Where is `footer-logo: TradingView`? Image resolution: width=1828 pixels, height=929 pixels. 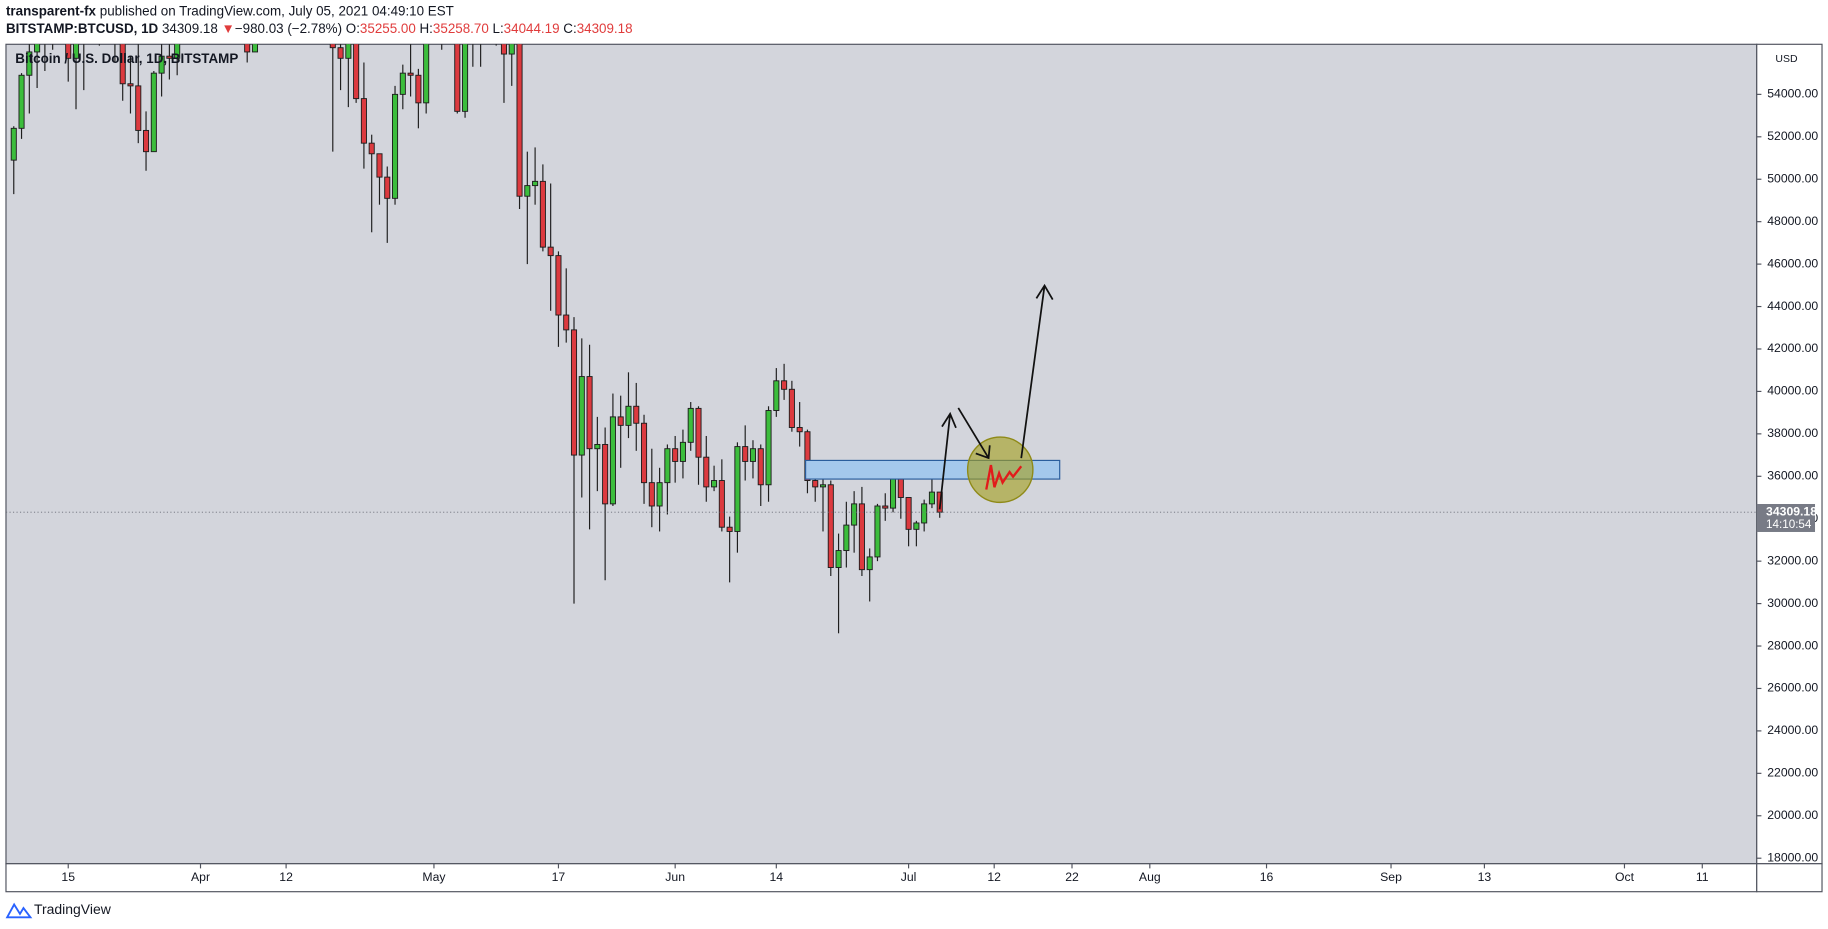 footer-logo: TradingView is located at coordinates (58, 910).